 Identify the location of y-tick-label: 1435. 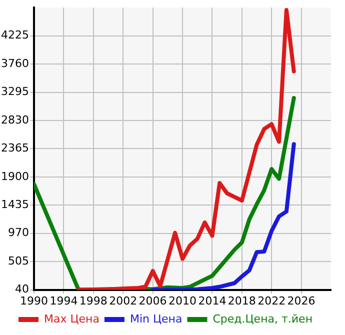
(14, 204).